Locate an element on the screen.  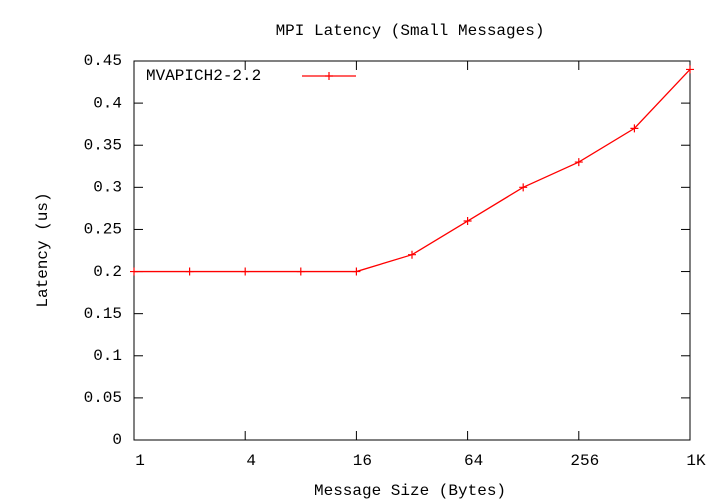
y-axis-label: Latency (us) is located at coordinates (43, 249).